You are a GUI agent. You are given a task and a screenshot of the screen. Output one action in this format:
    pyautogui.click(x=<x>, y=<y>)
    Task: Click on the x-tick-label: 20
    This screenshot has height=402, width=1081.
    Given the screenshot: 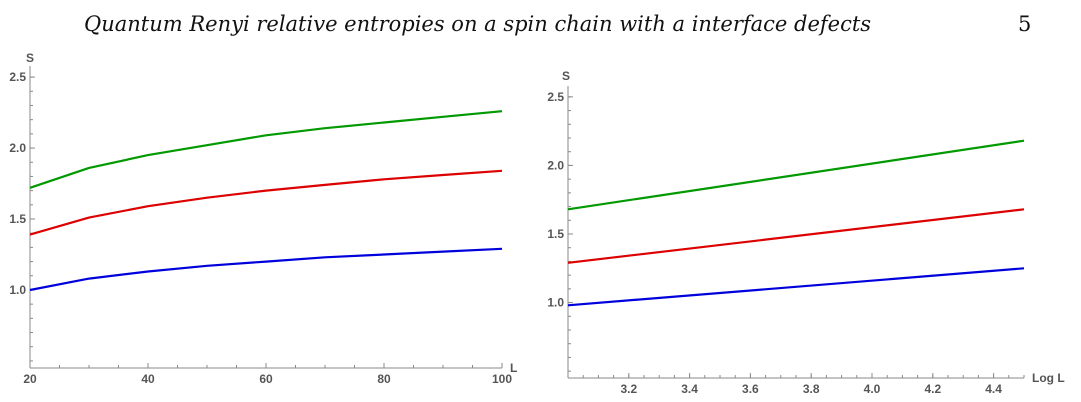 What is the action you would take?
    pyautogui.click(x=30, y=379)
    